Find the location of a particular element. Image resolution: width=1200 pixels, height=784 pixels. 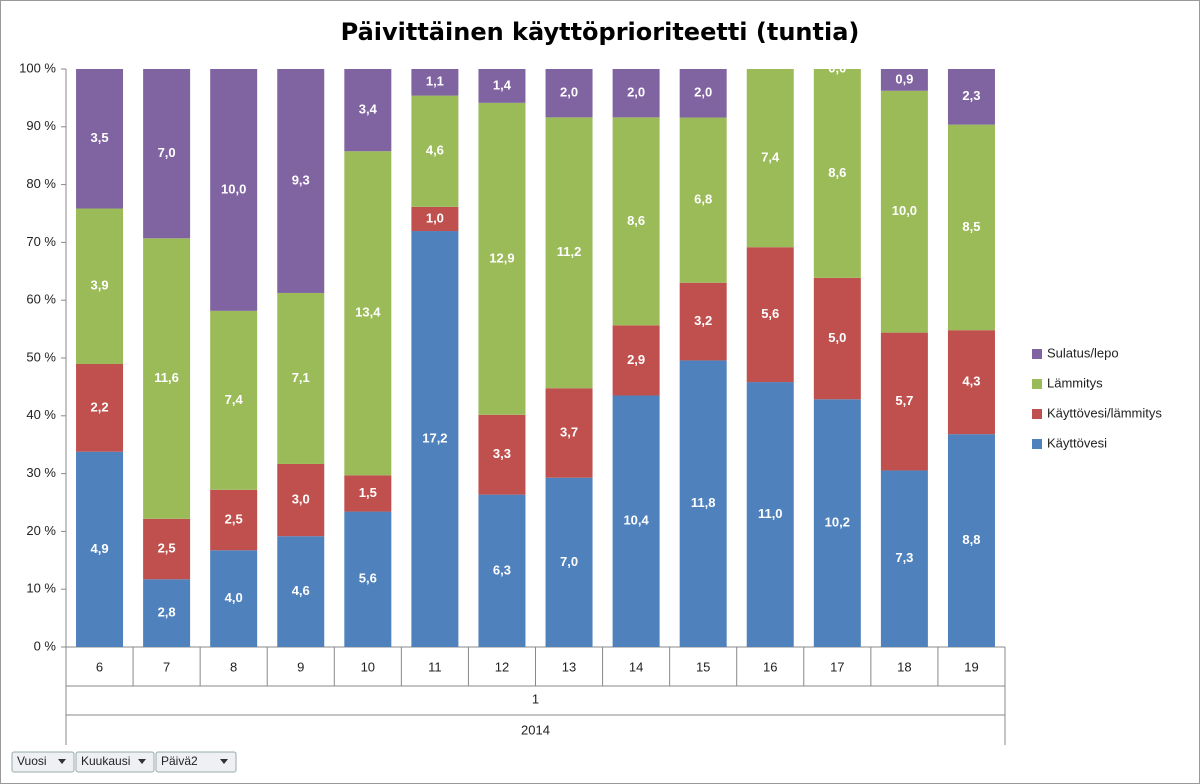

data-label: 1,0 is located at coordinates (435, 217).